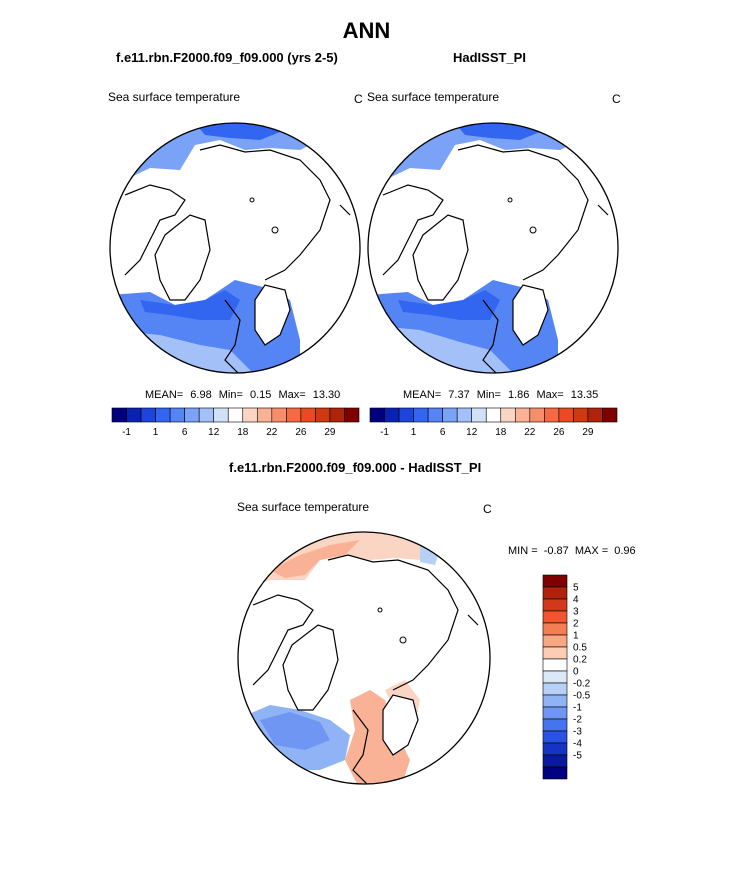  I want to click on diff-max-value: 0.96, so click(625, 551).